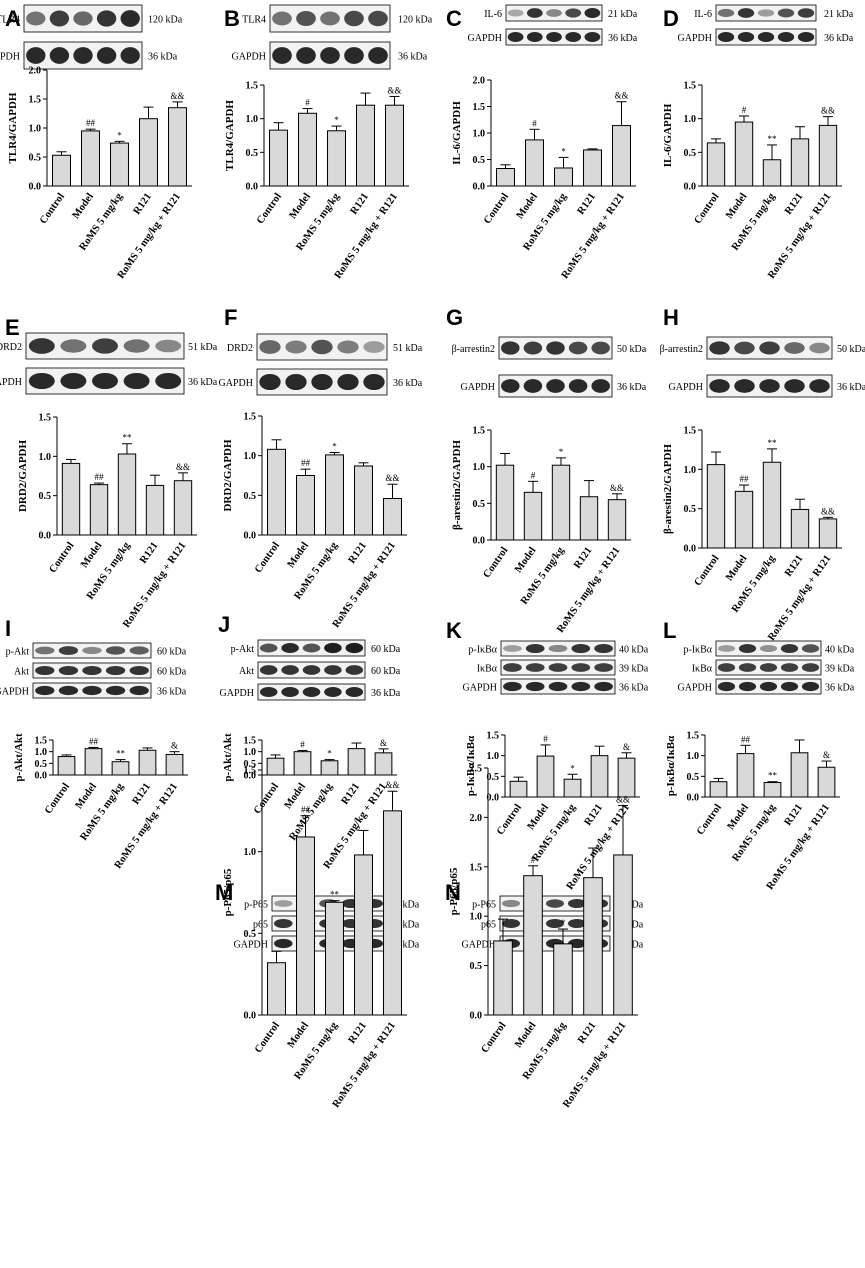 The width and height of the screenshot is (865, 1268). Describe the element at coordinates (230, 317) in the screenshot. I see `panel-label: F` at that location.